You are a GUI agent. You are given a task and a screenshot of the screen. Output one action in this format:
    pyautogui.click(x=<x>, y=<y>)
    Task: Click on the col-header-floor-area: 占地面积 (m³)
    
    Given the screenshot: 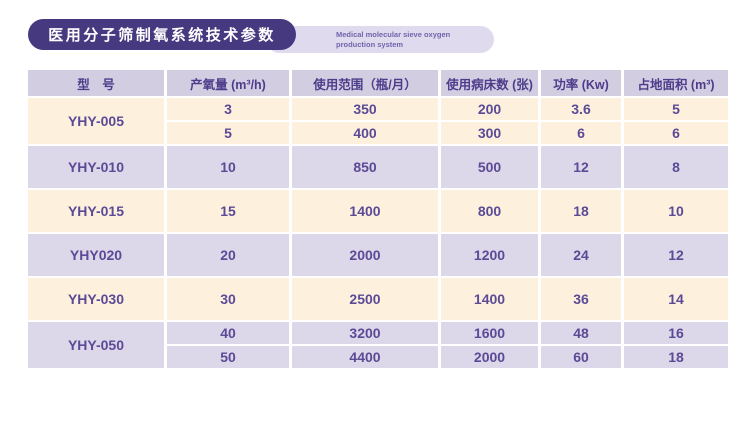 What is the action you would take?
    pyautogui.click(x=676, y=83)
    